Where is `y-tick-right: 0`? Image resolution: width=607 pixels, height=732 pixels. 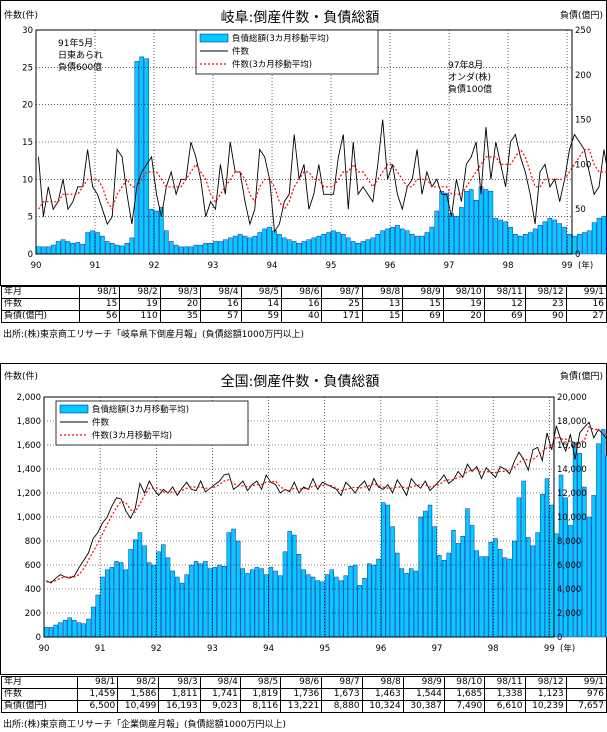
y-tick-right: 0 is located at coordinates (577, 255).